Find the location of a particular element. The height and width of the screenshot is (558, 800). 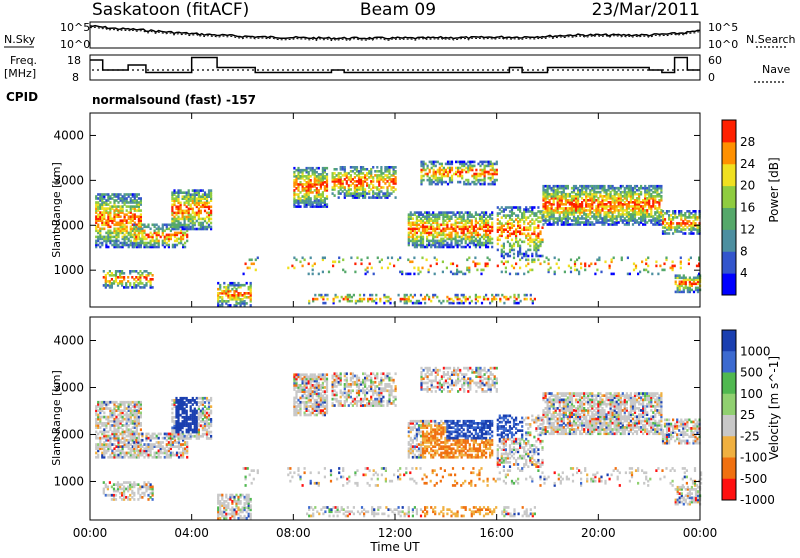

noise-tick-lo-right: 10^0 is located at coordinates (723, 44).